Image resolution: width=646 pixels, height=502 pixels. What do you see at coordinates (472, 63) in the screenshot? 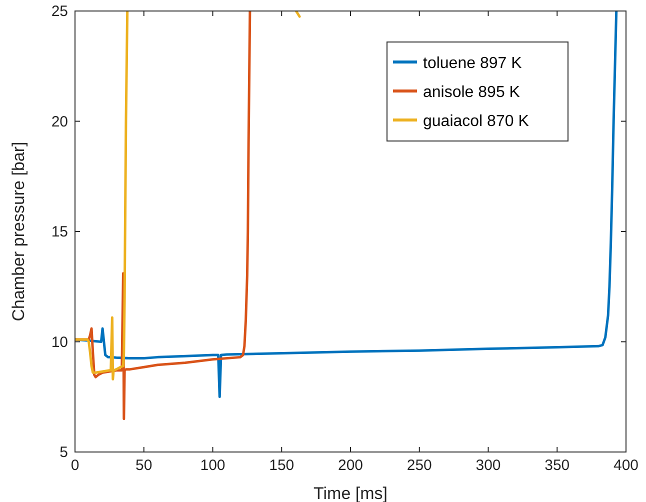
I see `legend-label: toluene 897 K` at bounding box center [472, 63].